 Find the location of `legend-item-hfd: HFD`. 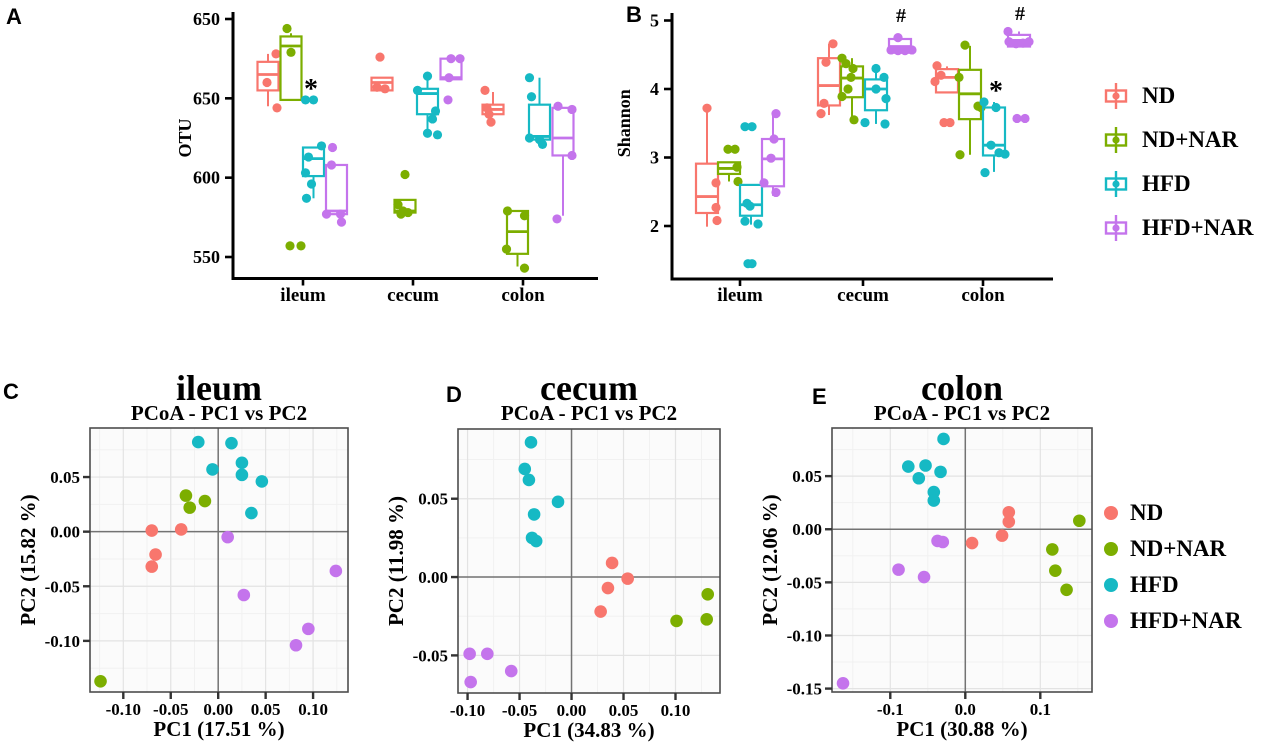

legend-item-hfd: HFD is located at coordinates (1178, 184).